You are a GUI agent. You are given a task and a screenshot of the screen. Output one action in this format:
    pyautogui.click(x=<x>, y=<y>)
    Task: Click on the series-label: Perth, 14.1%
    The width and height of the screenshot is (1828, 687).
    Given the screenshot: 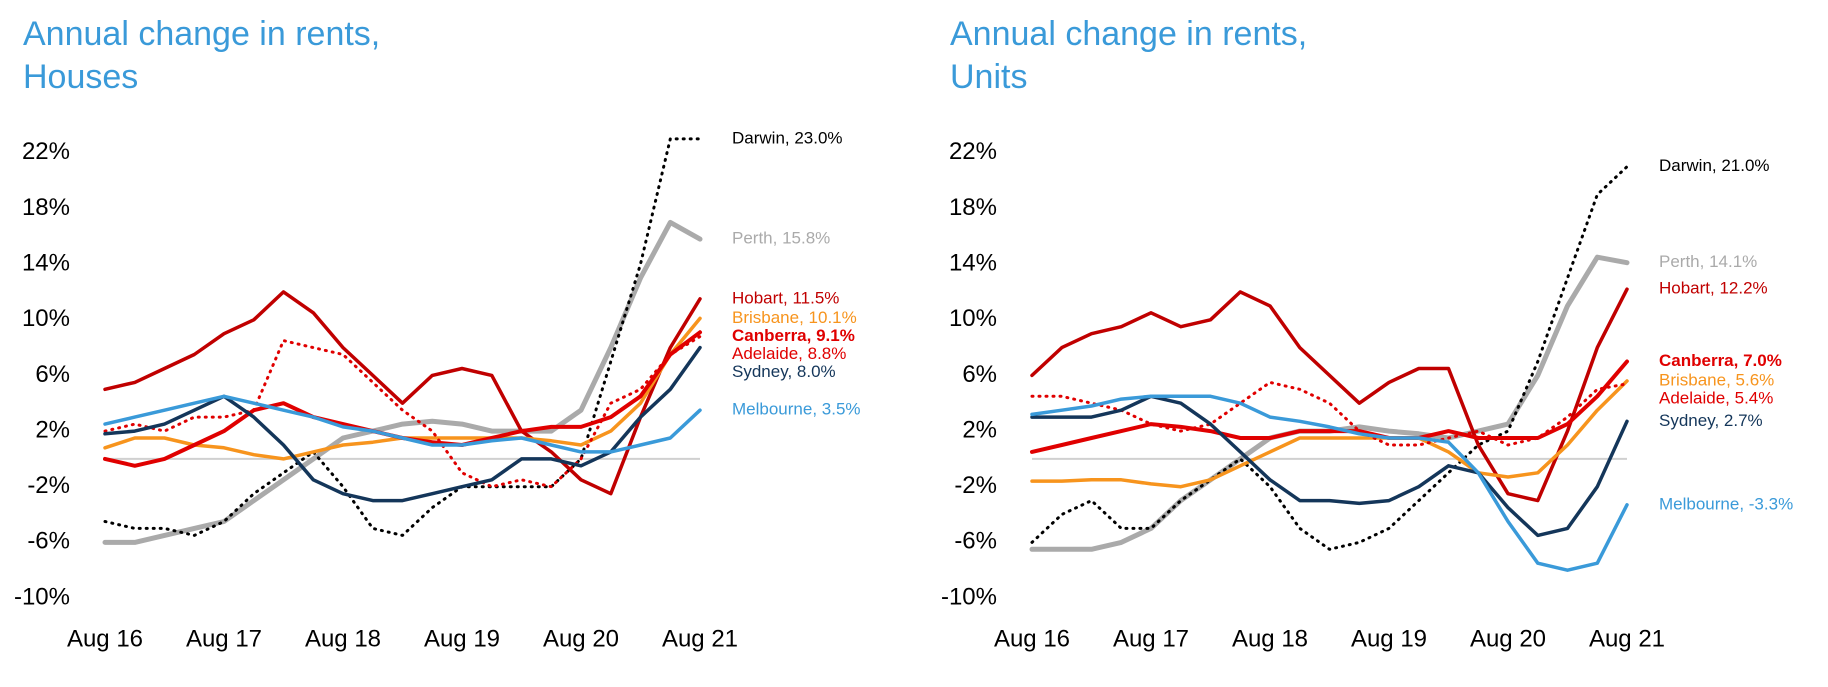 What is the action you would take?
    pyautogui.click(x=1708, y=261)
    